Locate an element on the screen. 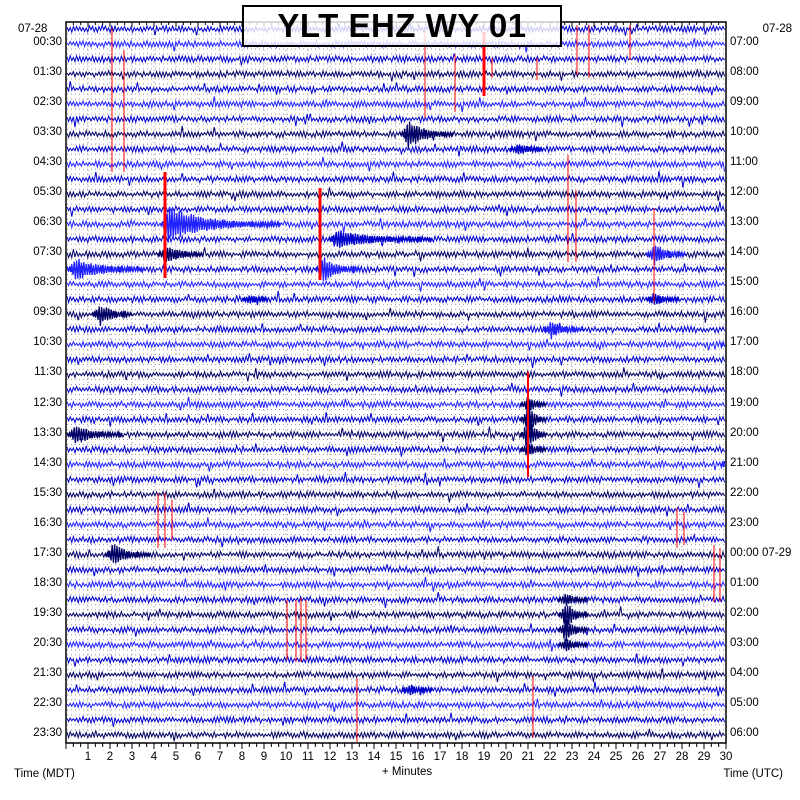  minute-label: 28 is located at coordinates (682, 757).